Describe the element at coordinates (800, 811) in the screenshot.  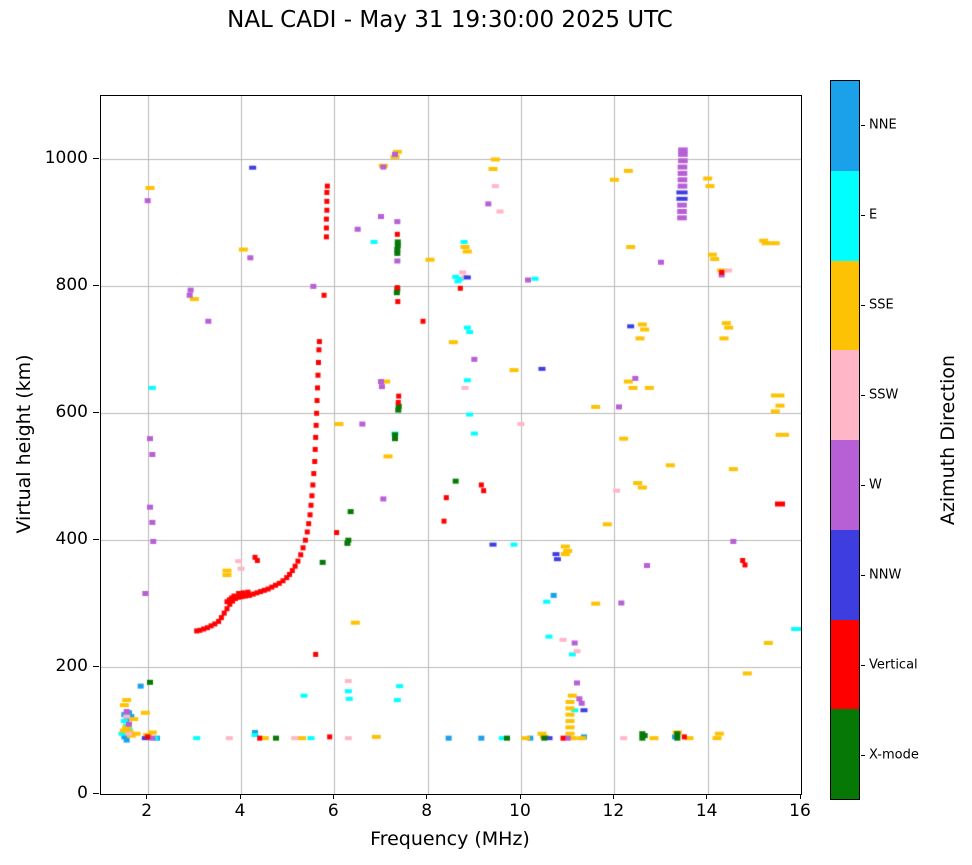
I see `x-tick-label: 16` at that location.